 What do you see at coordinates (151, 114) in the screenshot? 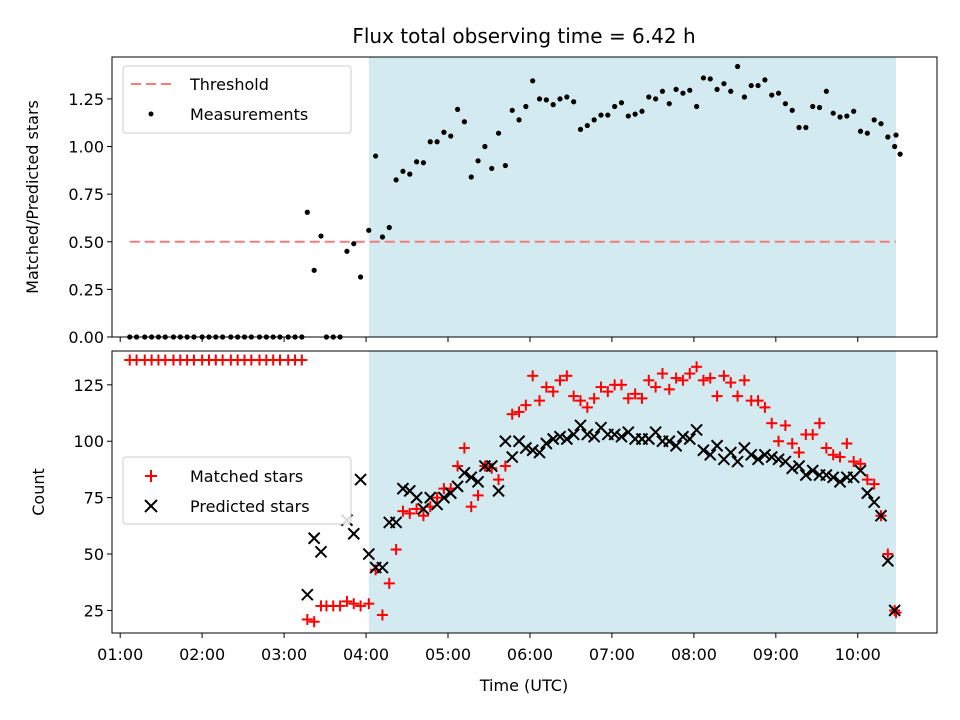
I see `legend-measurements-swatch` at bounding box center [151, 114].